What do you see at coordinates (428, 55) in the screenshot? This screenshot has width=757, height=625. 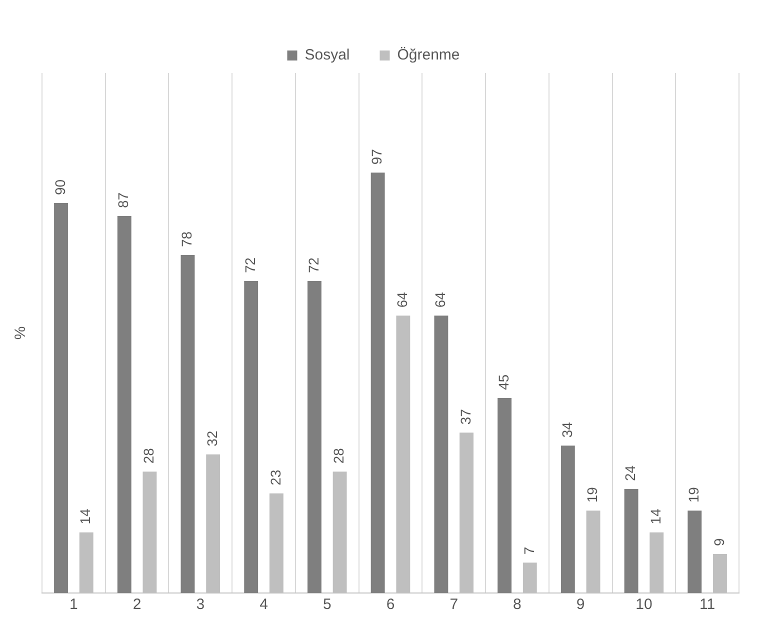 I see `legend-label: Öğrenme` at bounding box center [428, 55].